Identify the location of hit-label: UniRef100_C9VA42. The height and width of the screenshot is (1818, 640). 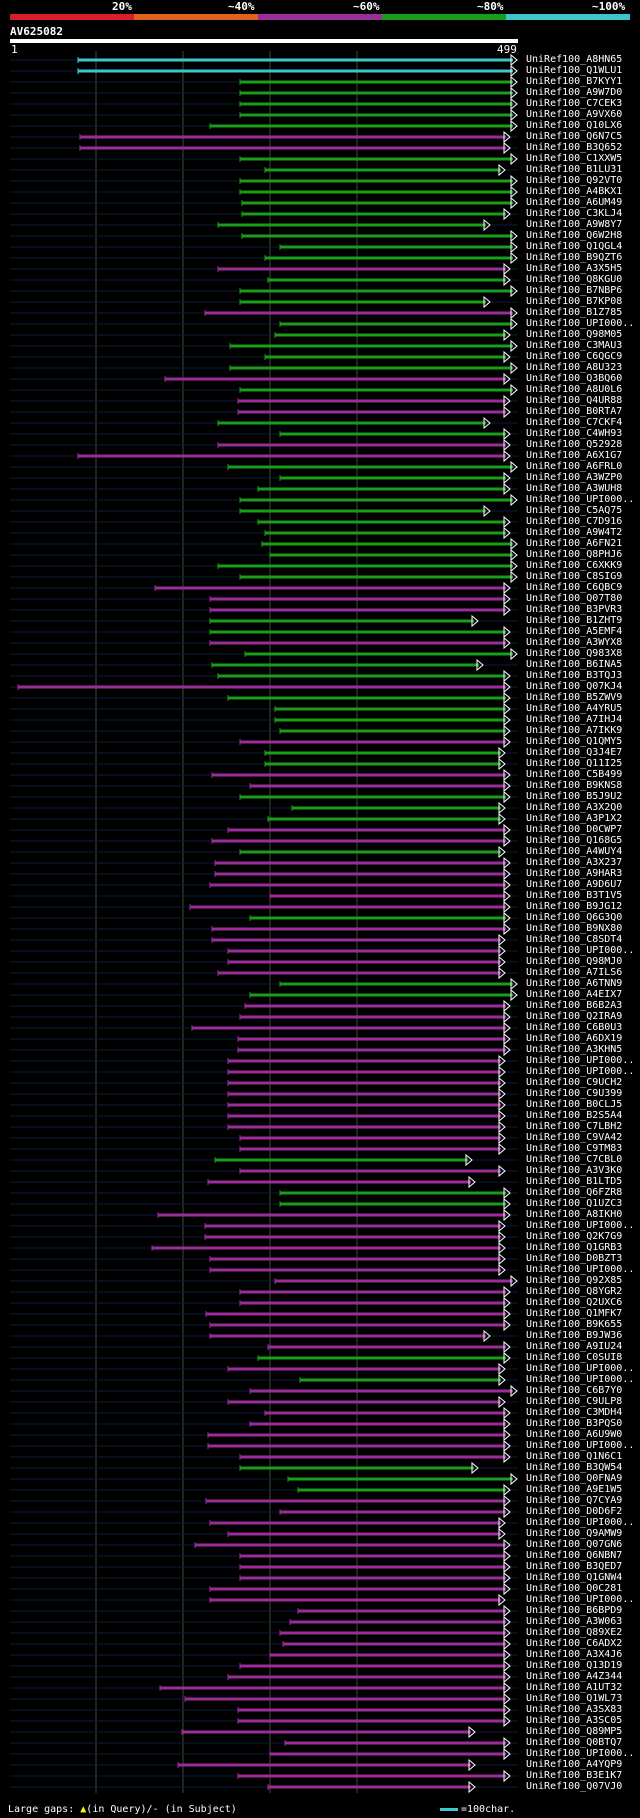
(574, 1137).